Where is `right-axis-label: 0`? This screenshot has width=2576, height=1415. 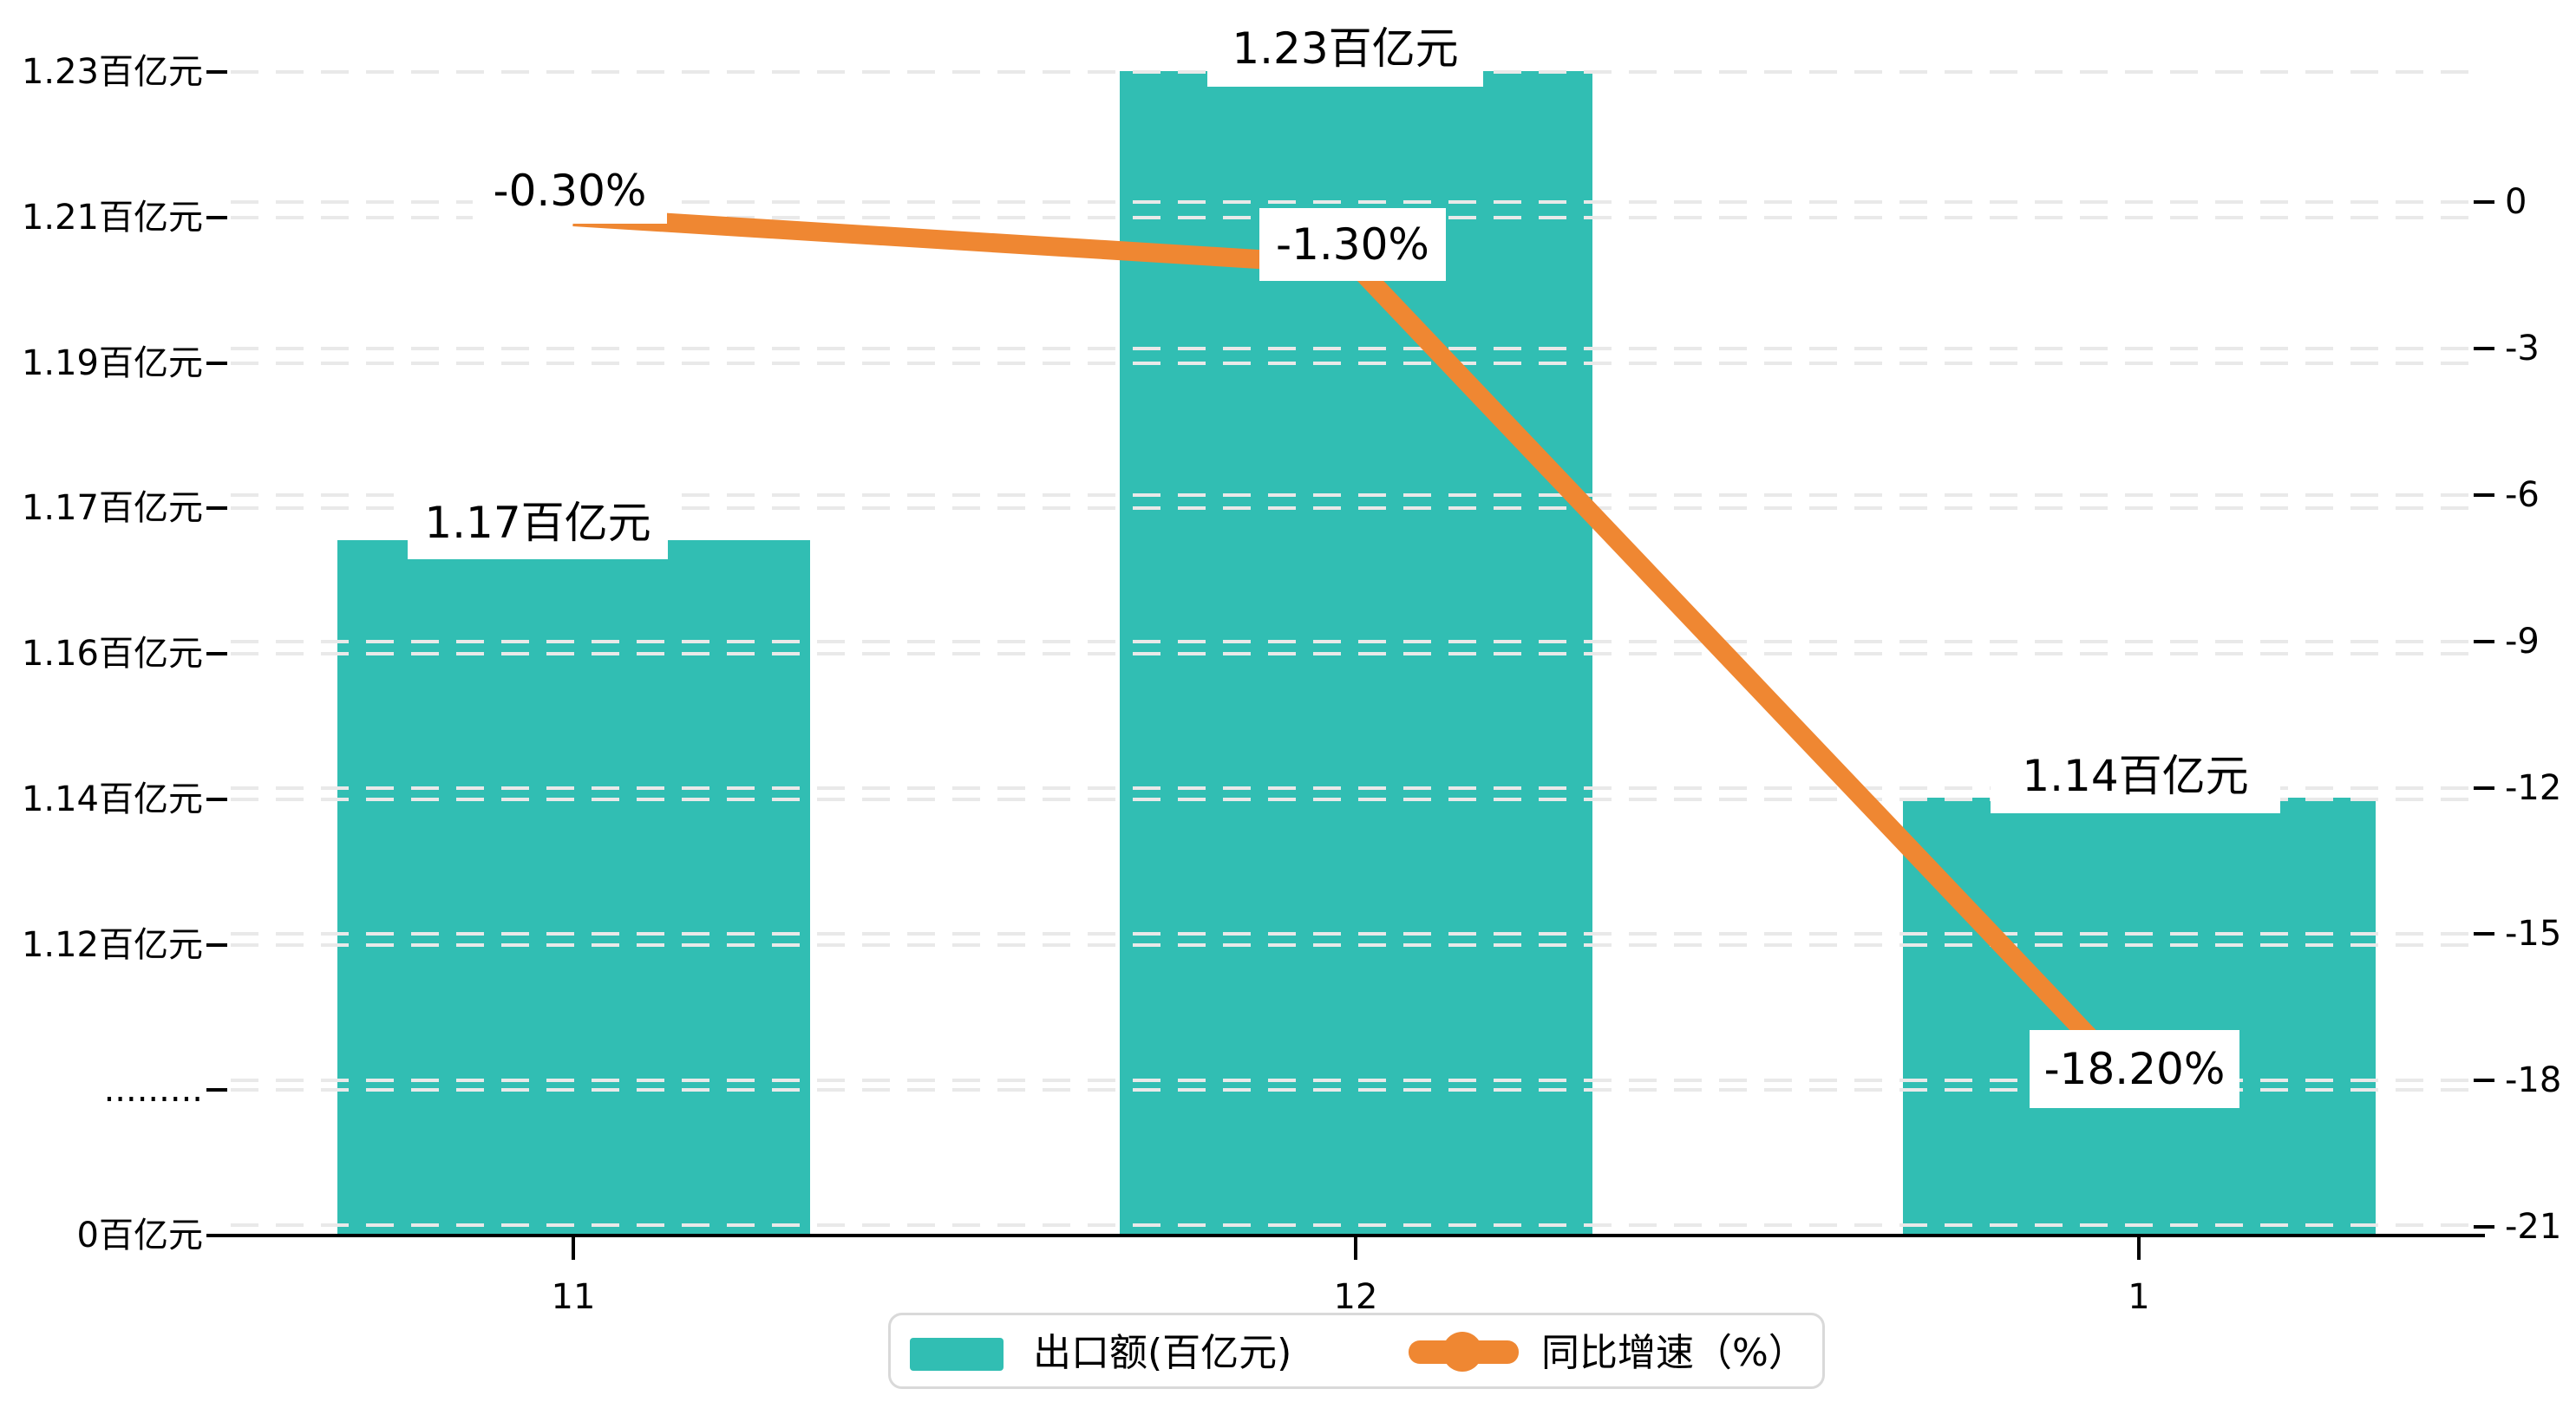
right-axis-label: 0 is located at coordinates (2516, 202).